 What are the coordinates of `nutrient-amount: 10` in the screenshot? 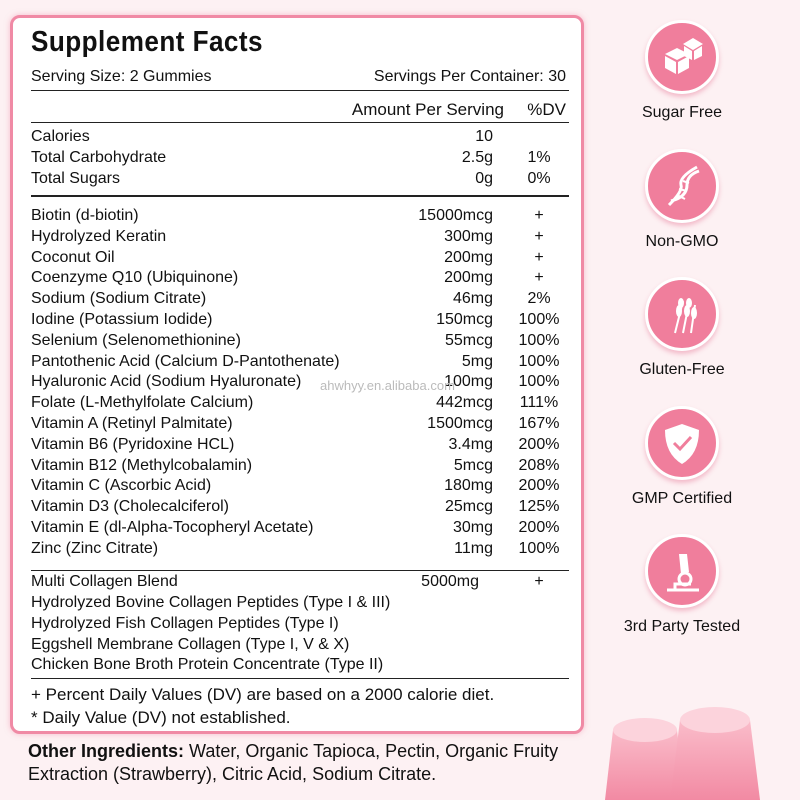 It's located at (484, 136).